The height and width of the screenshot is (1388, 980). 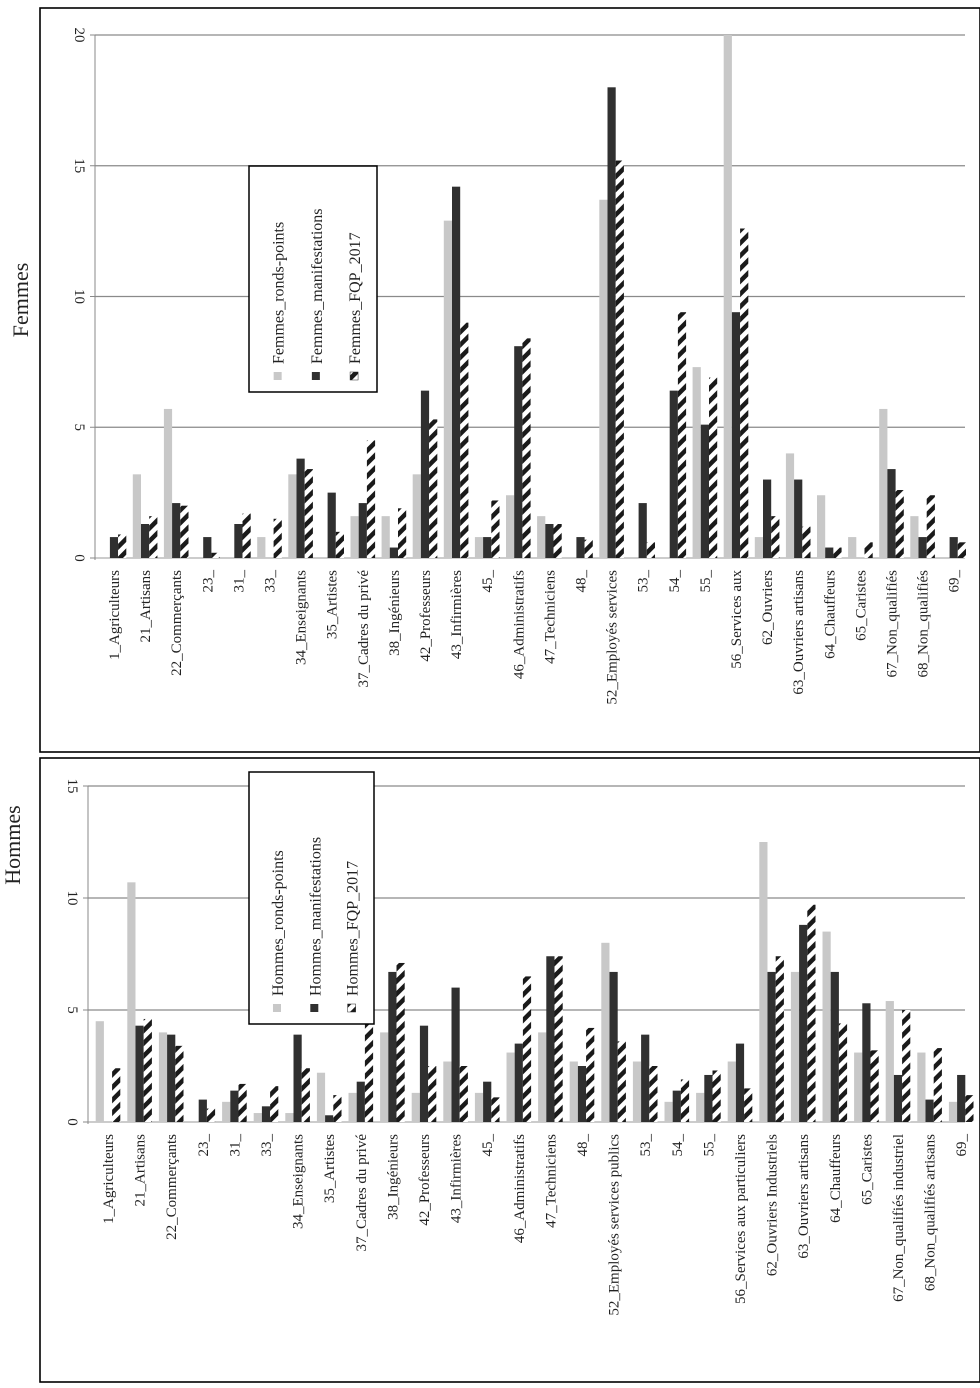 I want to click on category-label: 67_Non_qualifiés, so click(x=893, y=624).